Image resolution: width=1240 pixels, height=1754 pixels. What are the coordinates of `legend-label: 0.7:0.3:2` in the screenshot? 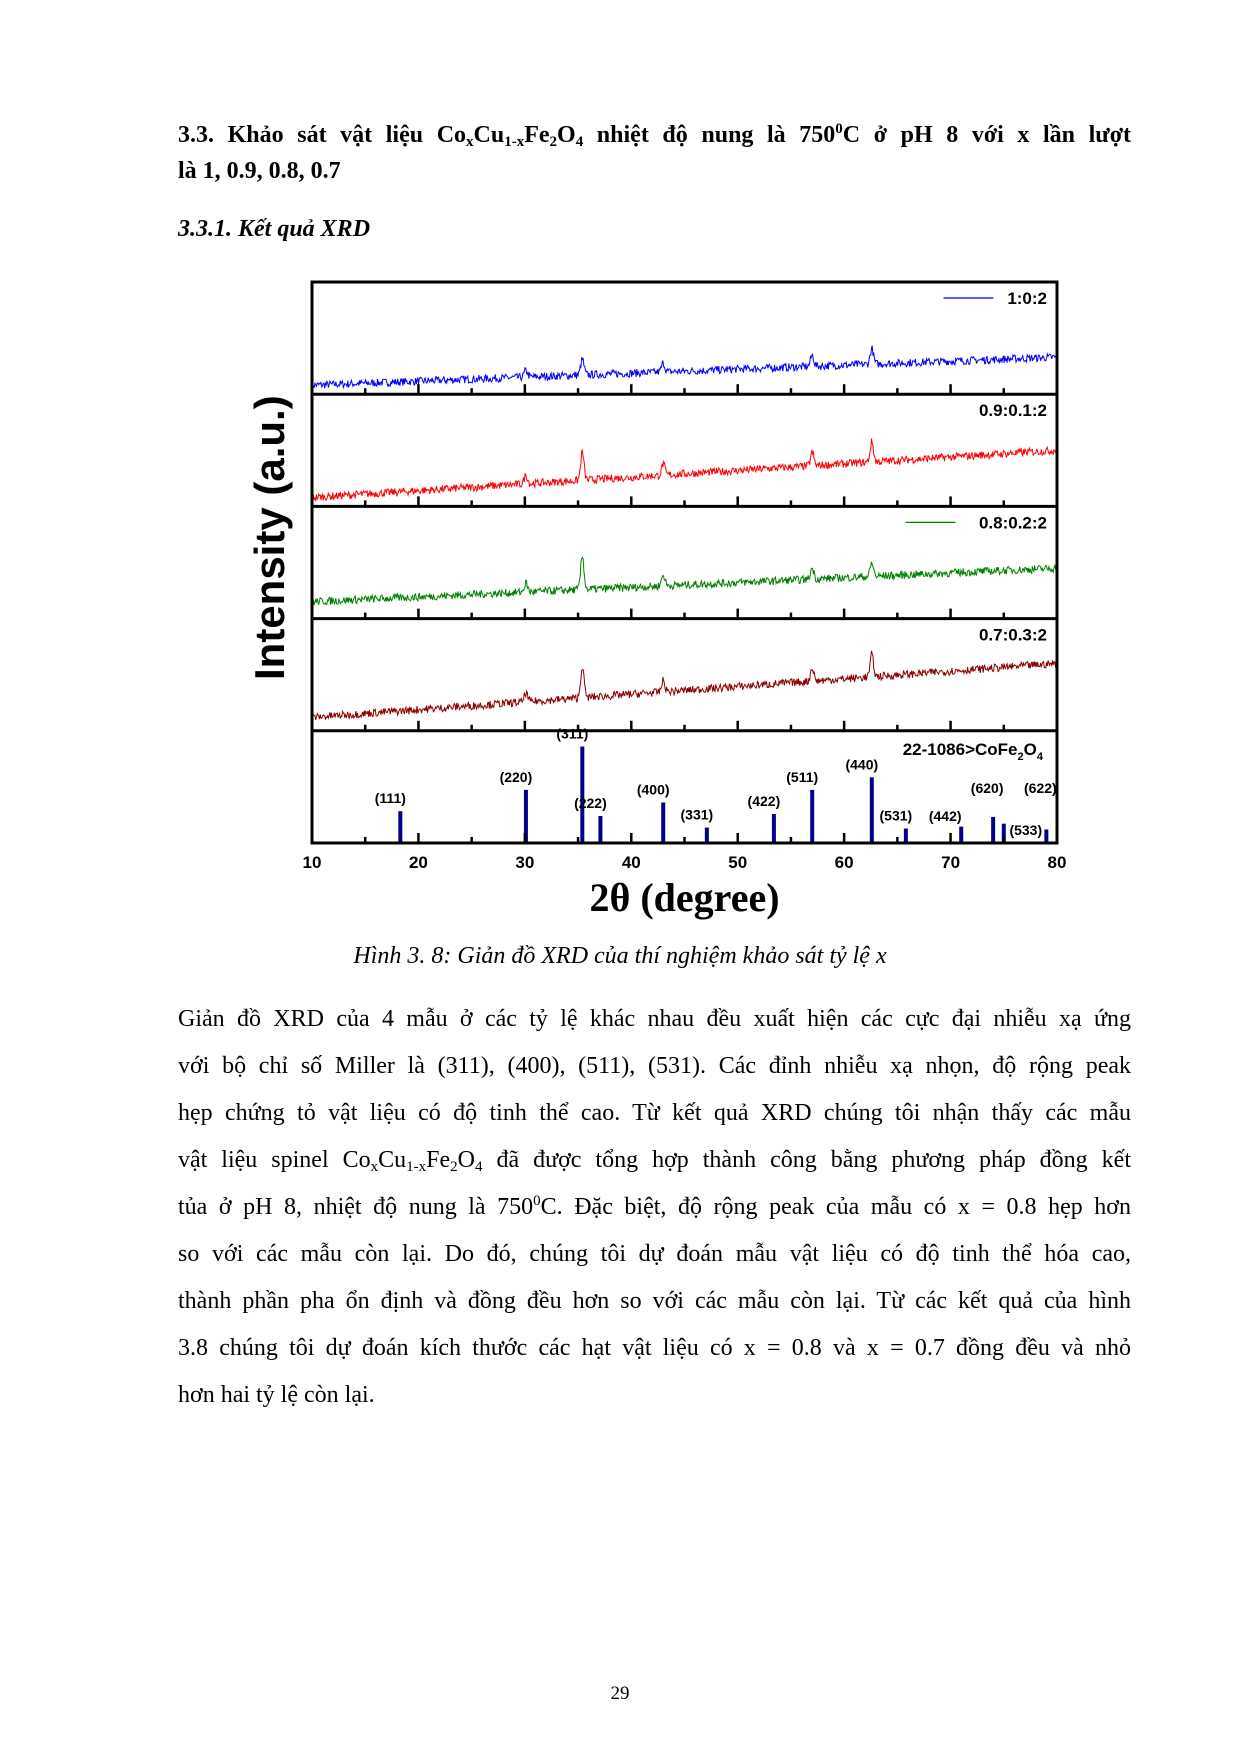 It's located at (1013, 635).